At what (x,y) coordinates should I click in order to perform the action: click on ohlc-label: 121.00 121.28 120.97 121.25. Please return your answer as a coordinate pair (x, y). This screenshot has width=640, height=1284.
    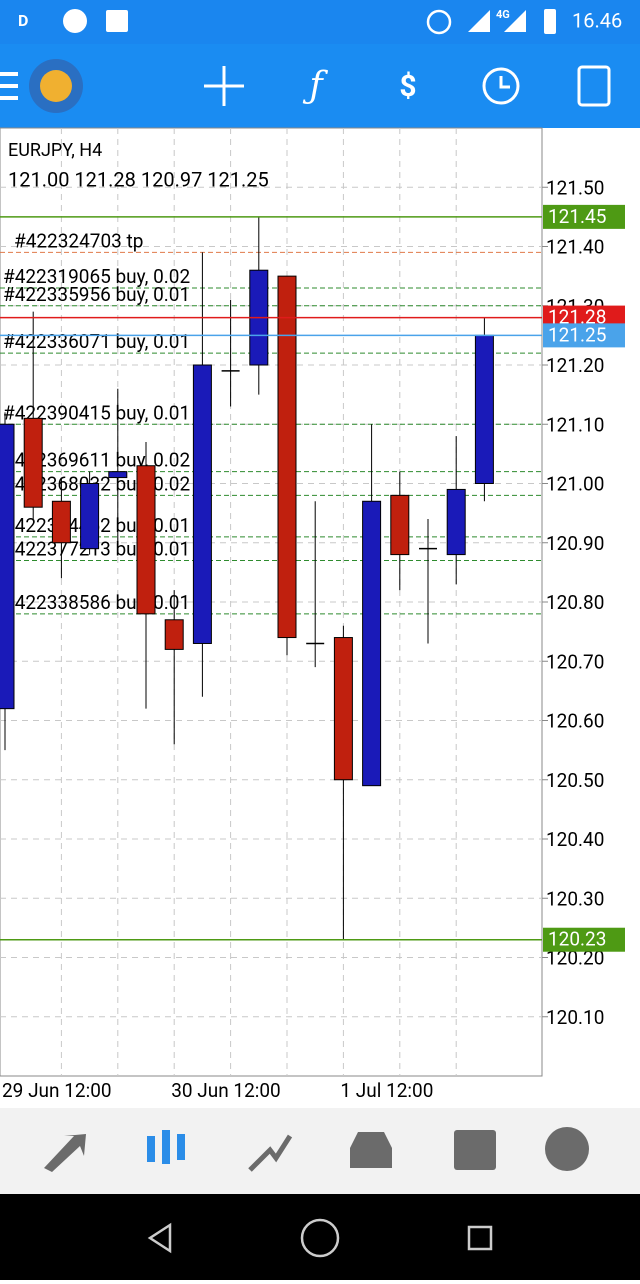
    Looking at the image, I should click on (138, 179).